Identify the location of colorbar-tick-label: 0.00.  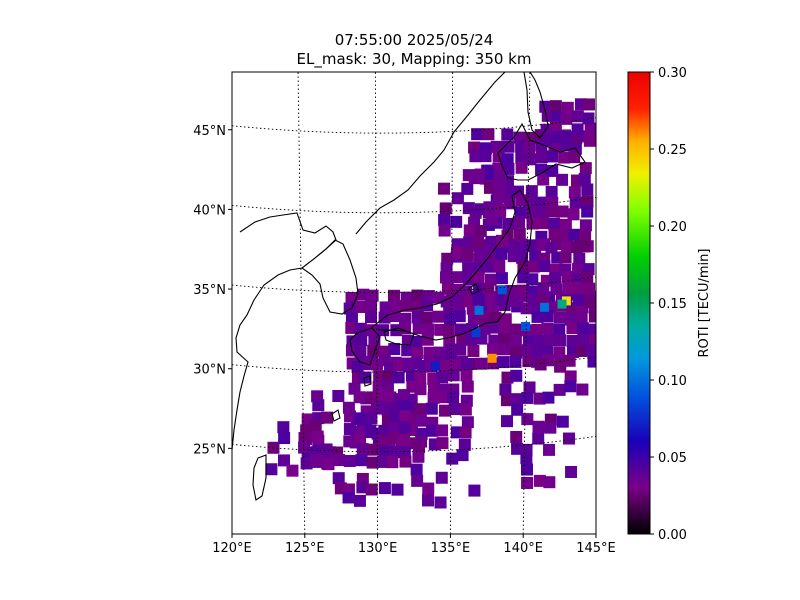
(672, 535).